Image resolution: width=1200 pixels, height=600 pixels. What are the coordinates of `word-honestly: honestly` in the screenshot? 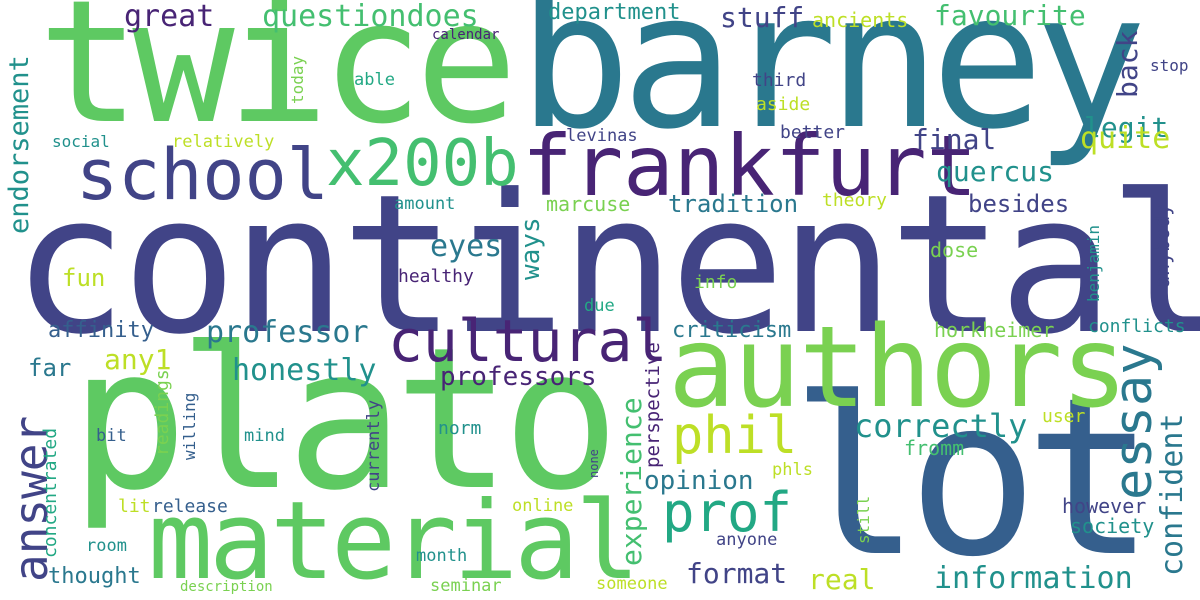 It's located at (304, 370).